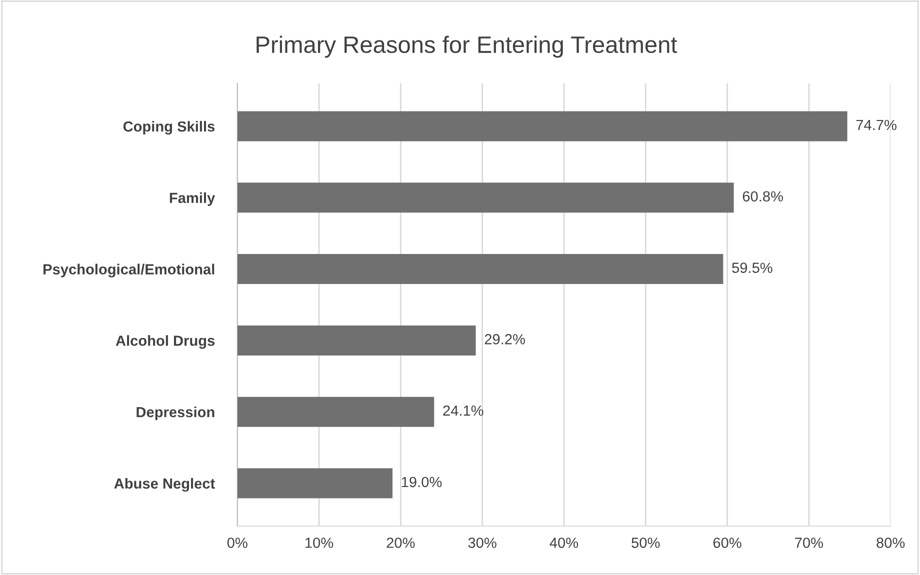 The height and width of the screenshot is (575, 920). Describe the element at coordinates (164, 485) in the screenshot. I see `y-tick-label: Abuse Neglect` at that location.